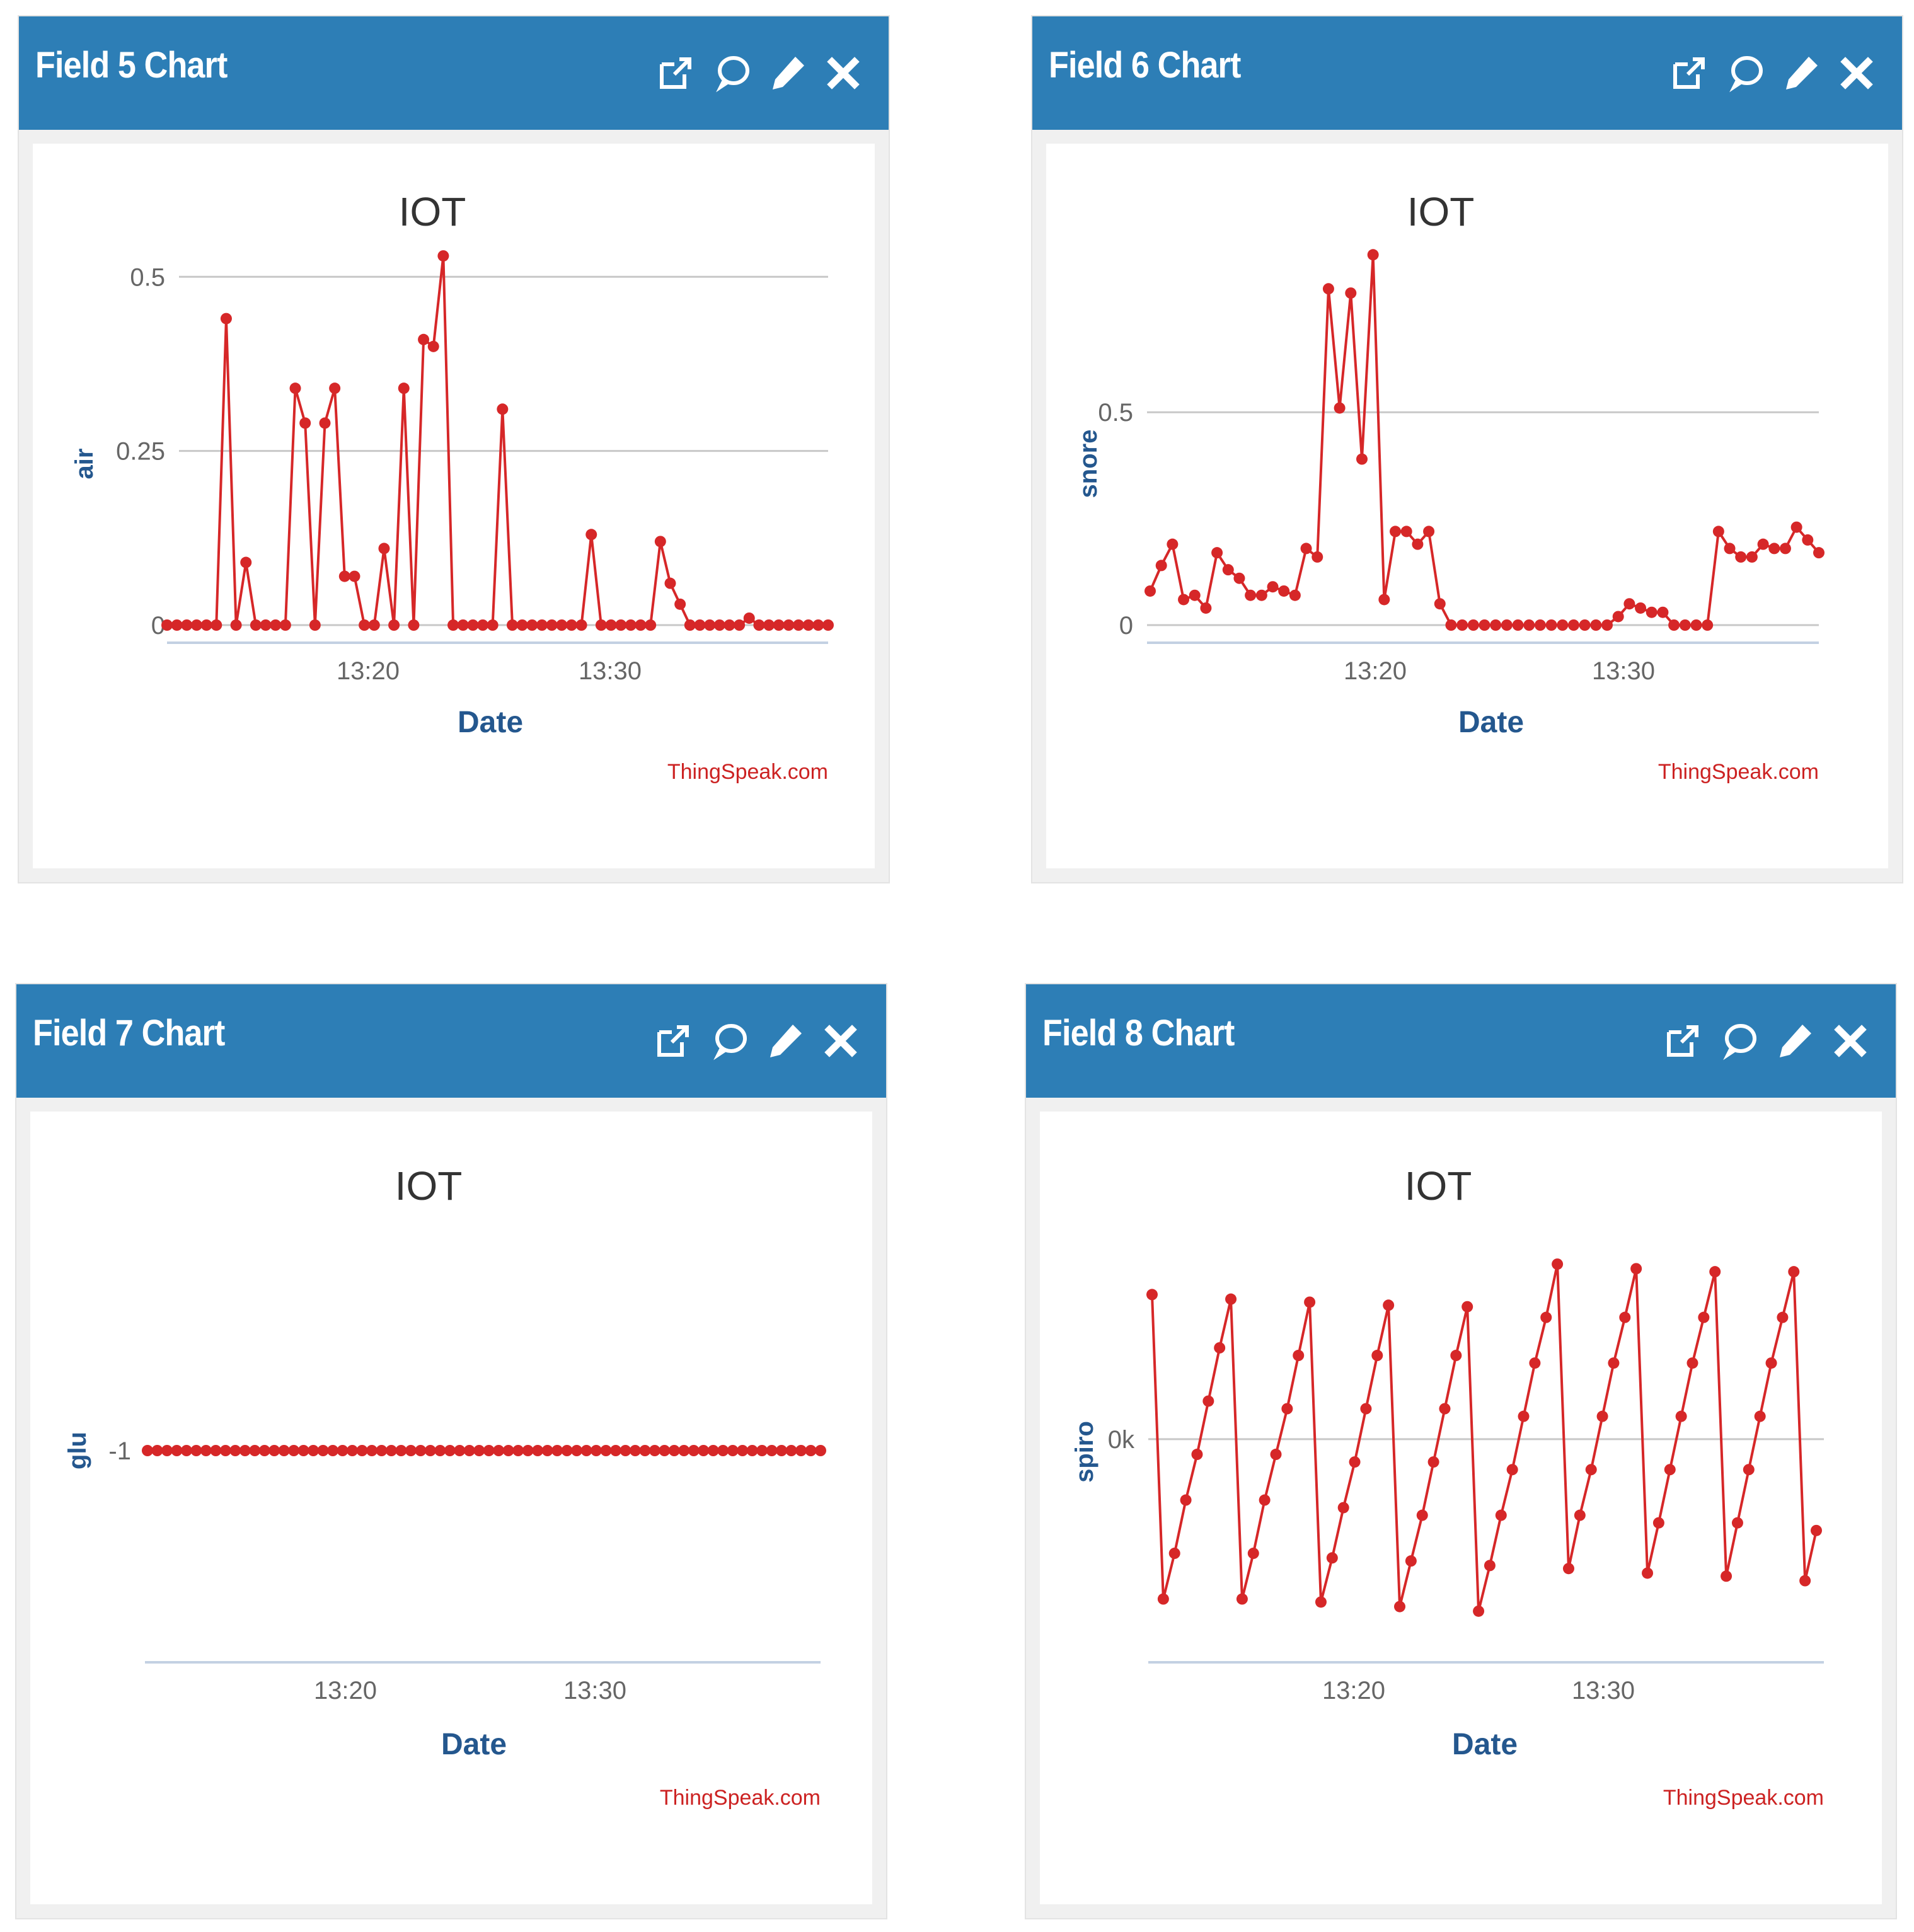 The height and width of the screenshot is (1932, 1914). Describe the element at coordinates (1683, 1041) in the screenshot. I see `external-link-icon` at that location.